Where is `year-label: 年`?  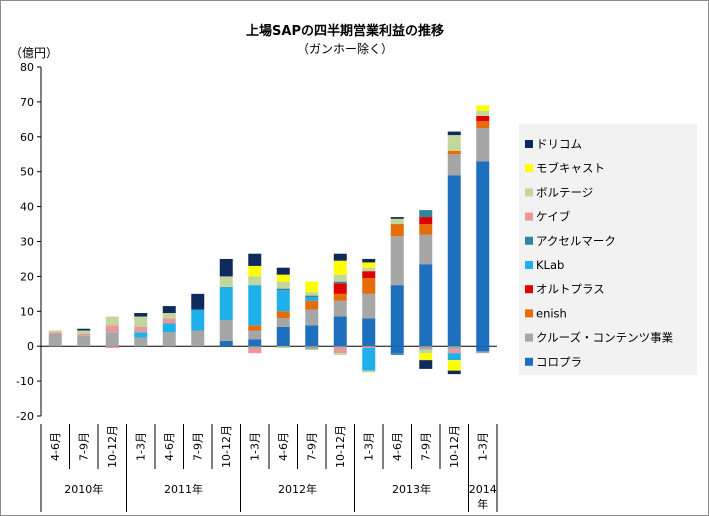
year-label: 年 is located at coordinates (482, 504).